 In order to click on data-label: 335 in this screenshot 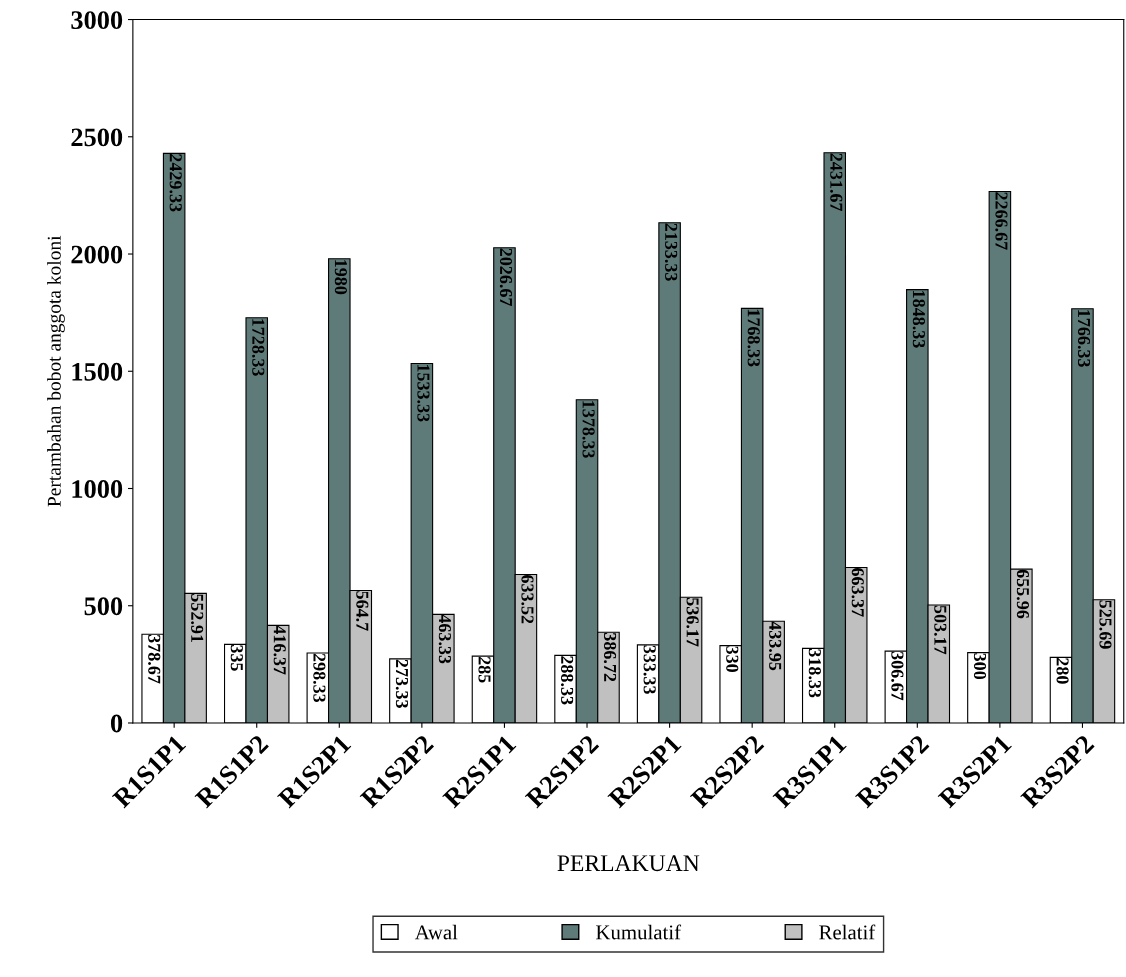, I will do `click(236, 658)`.